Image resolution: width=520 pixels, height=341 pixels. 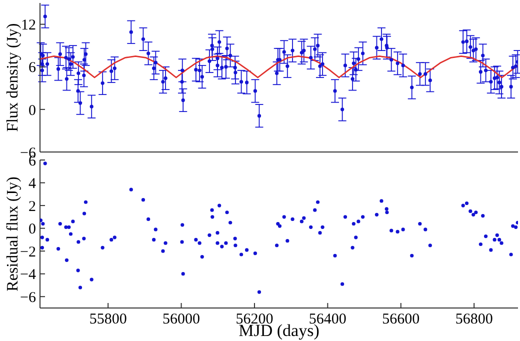 What do you see at coordinates (28, 26) in the screenshot?
I see `y-tick-label: 12` at bounding box center [28, 26].